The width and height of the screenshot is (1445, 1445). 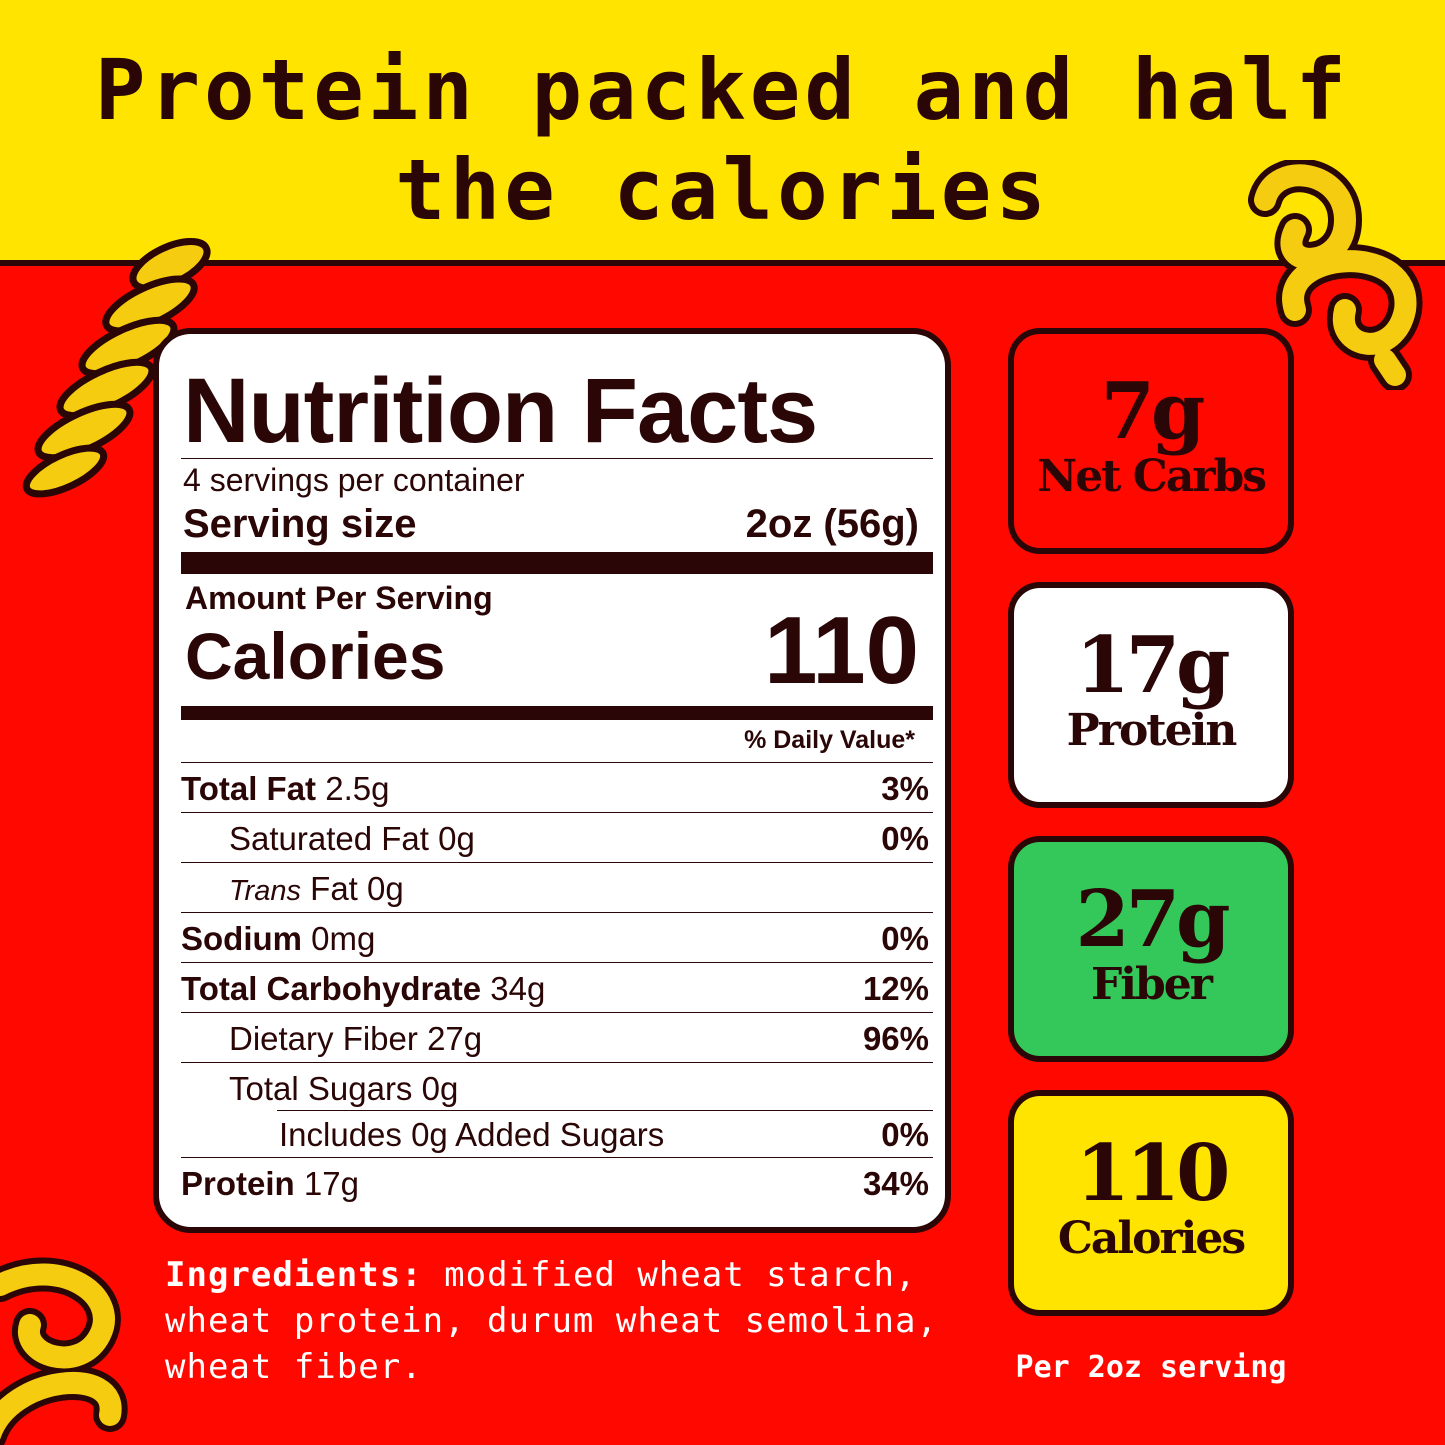 What do you see at coordinates (300, 524) in the screenshot?
I see `serving-size-label: Serving size` at bounding box center [300, 524].